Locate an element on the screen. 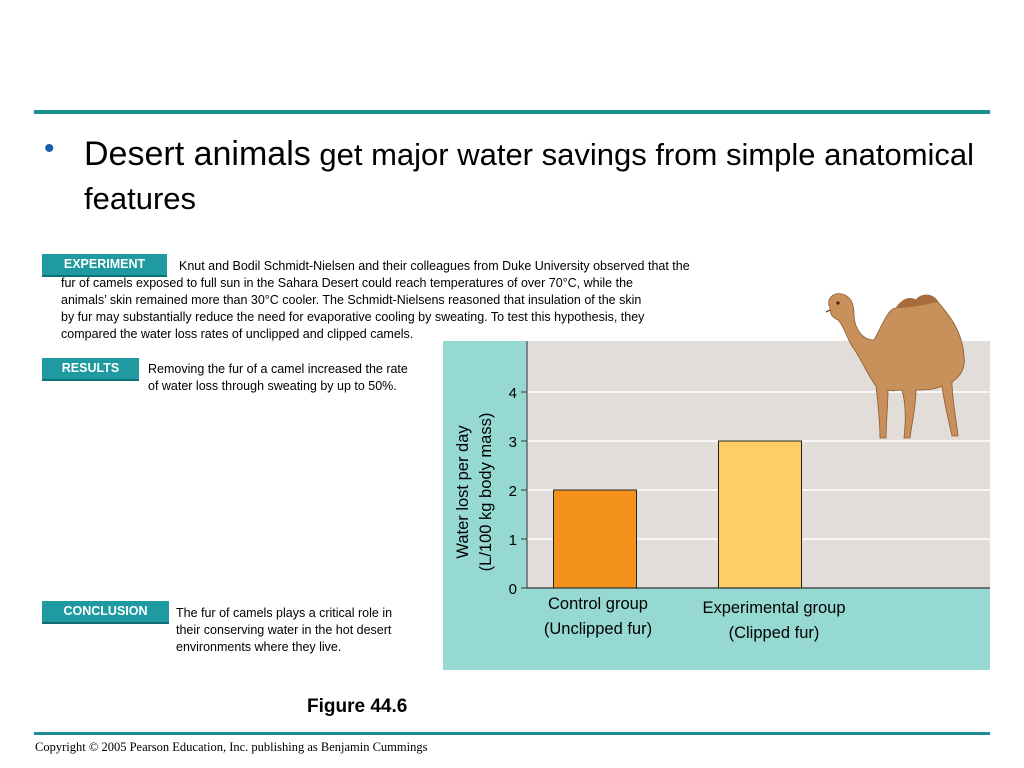 Image resolution: width=1024 pixels, height=768 pixels. camel-illustration is located at coordinates (895, 366).